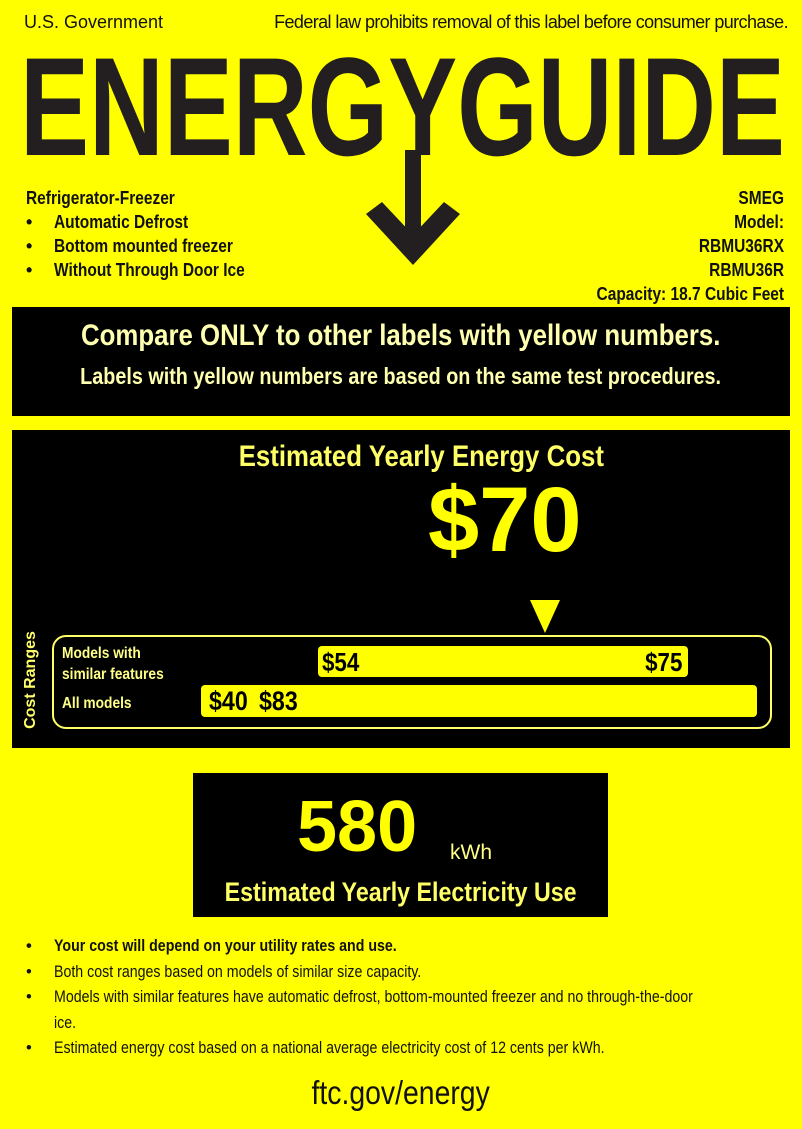  Describe the element at coordinates (479, 701) in the screenshot. I see `all-range-bar: $40 $83` at that location.